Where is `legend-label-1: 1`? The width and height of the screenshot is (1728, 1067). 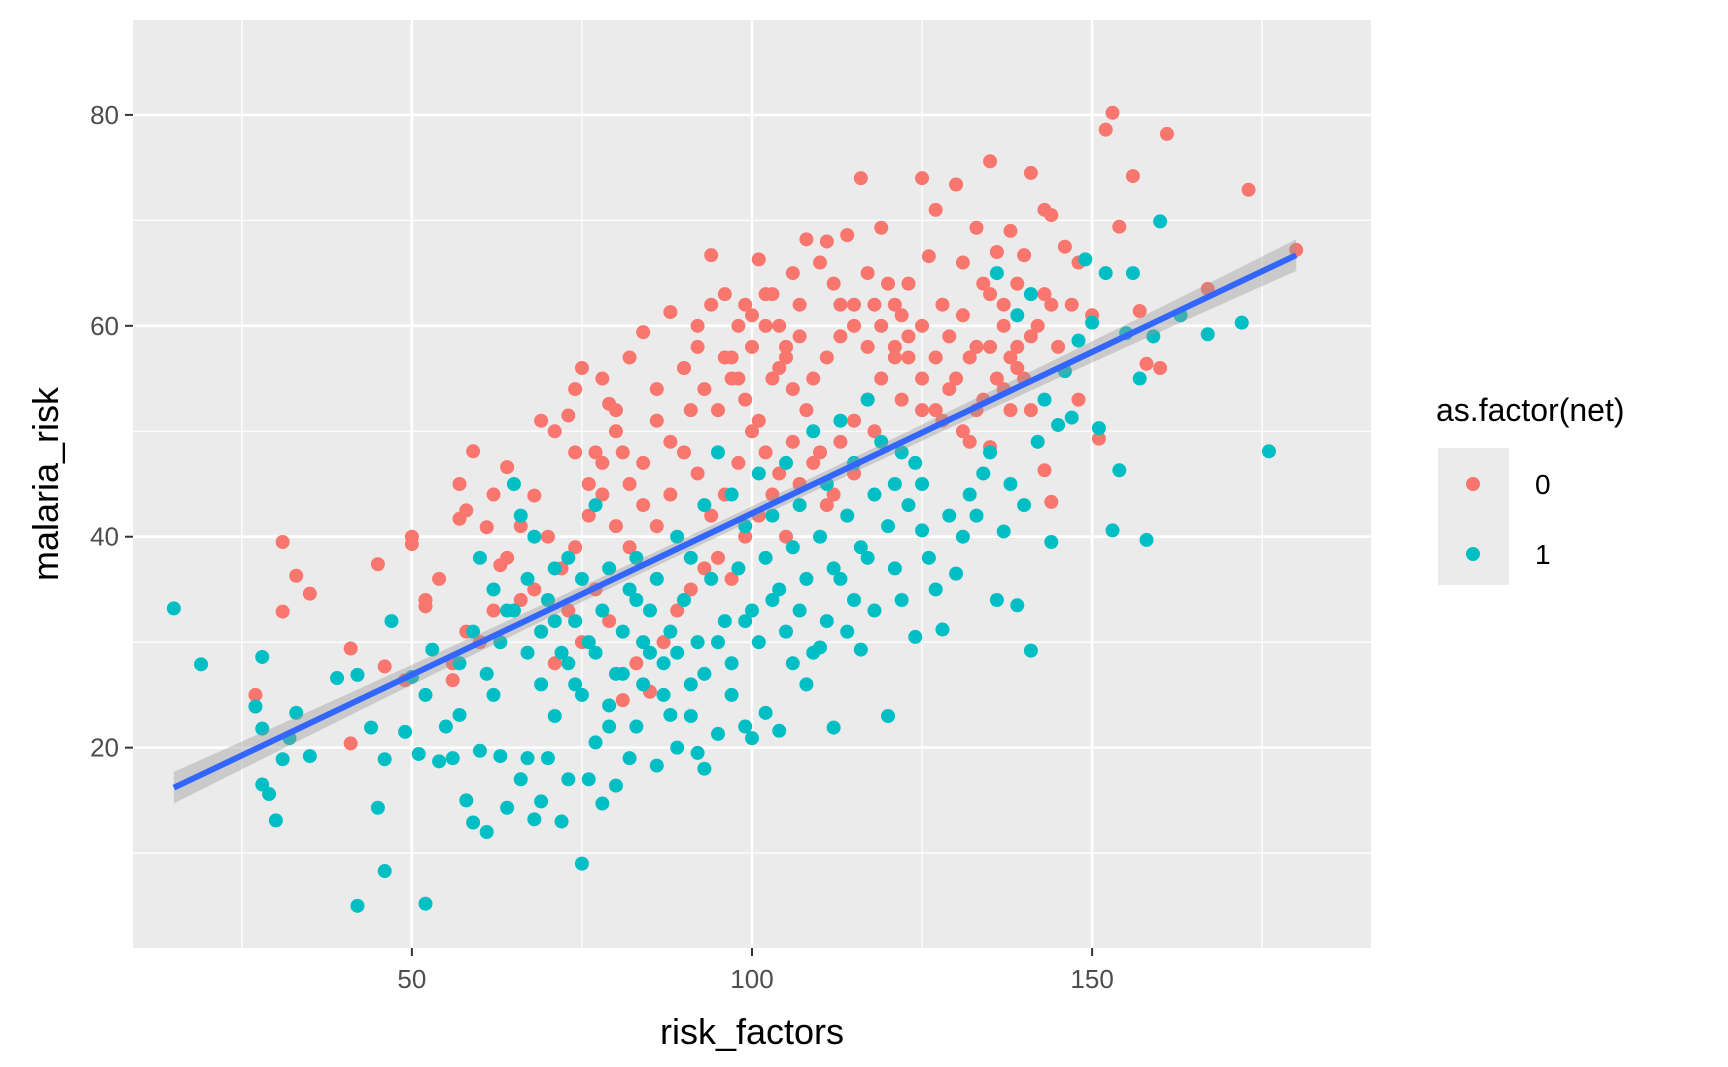 legend-label-1: 1 is located at coordinates (1543, 554).